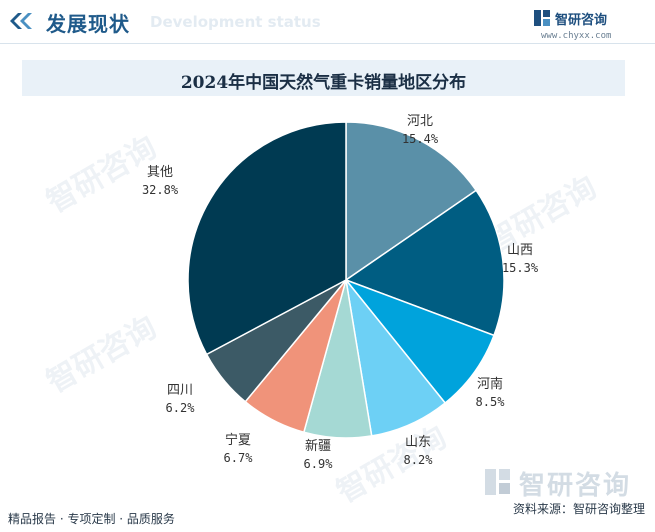 The height and width of the screenshot is (532, 655). Describe the element at coordinates (418, 441) in the screenshot. I see `slice-label: 山东` at that location.